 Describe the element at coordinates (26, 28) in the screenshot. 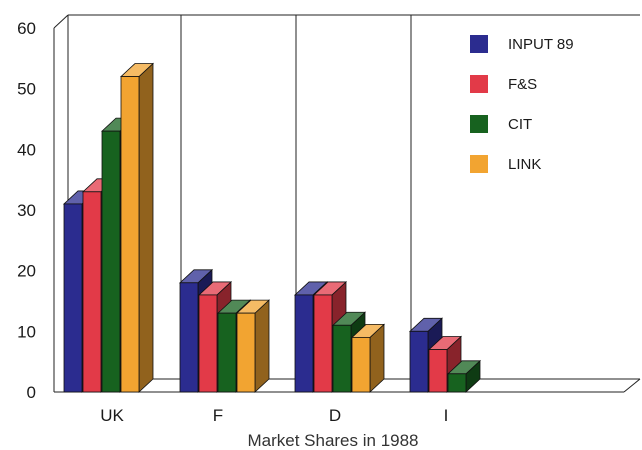

I see `y-tick-label: 60` at that location.